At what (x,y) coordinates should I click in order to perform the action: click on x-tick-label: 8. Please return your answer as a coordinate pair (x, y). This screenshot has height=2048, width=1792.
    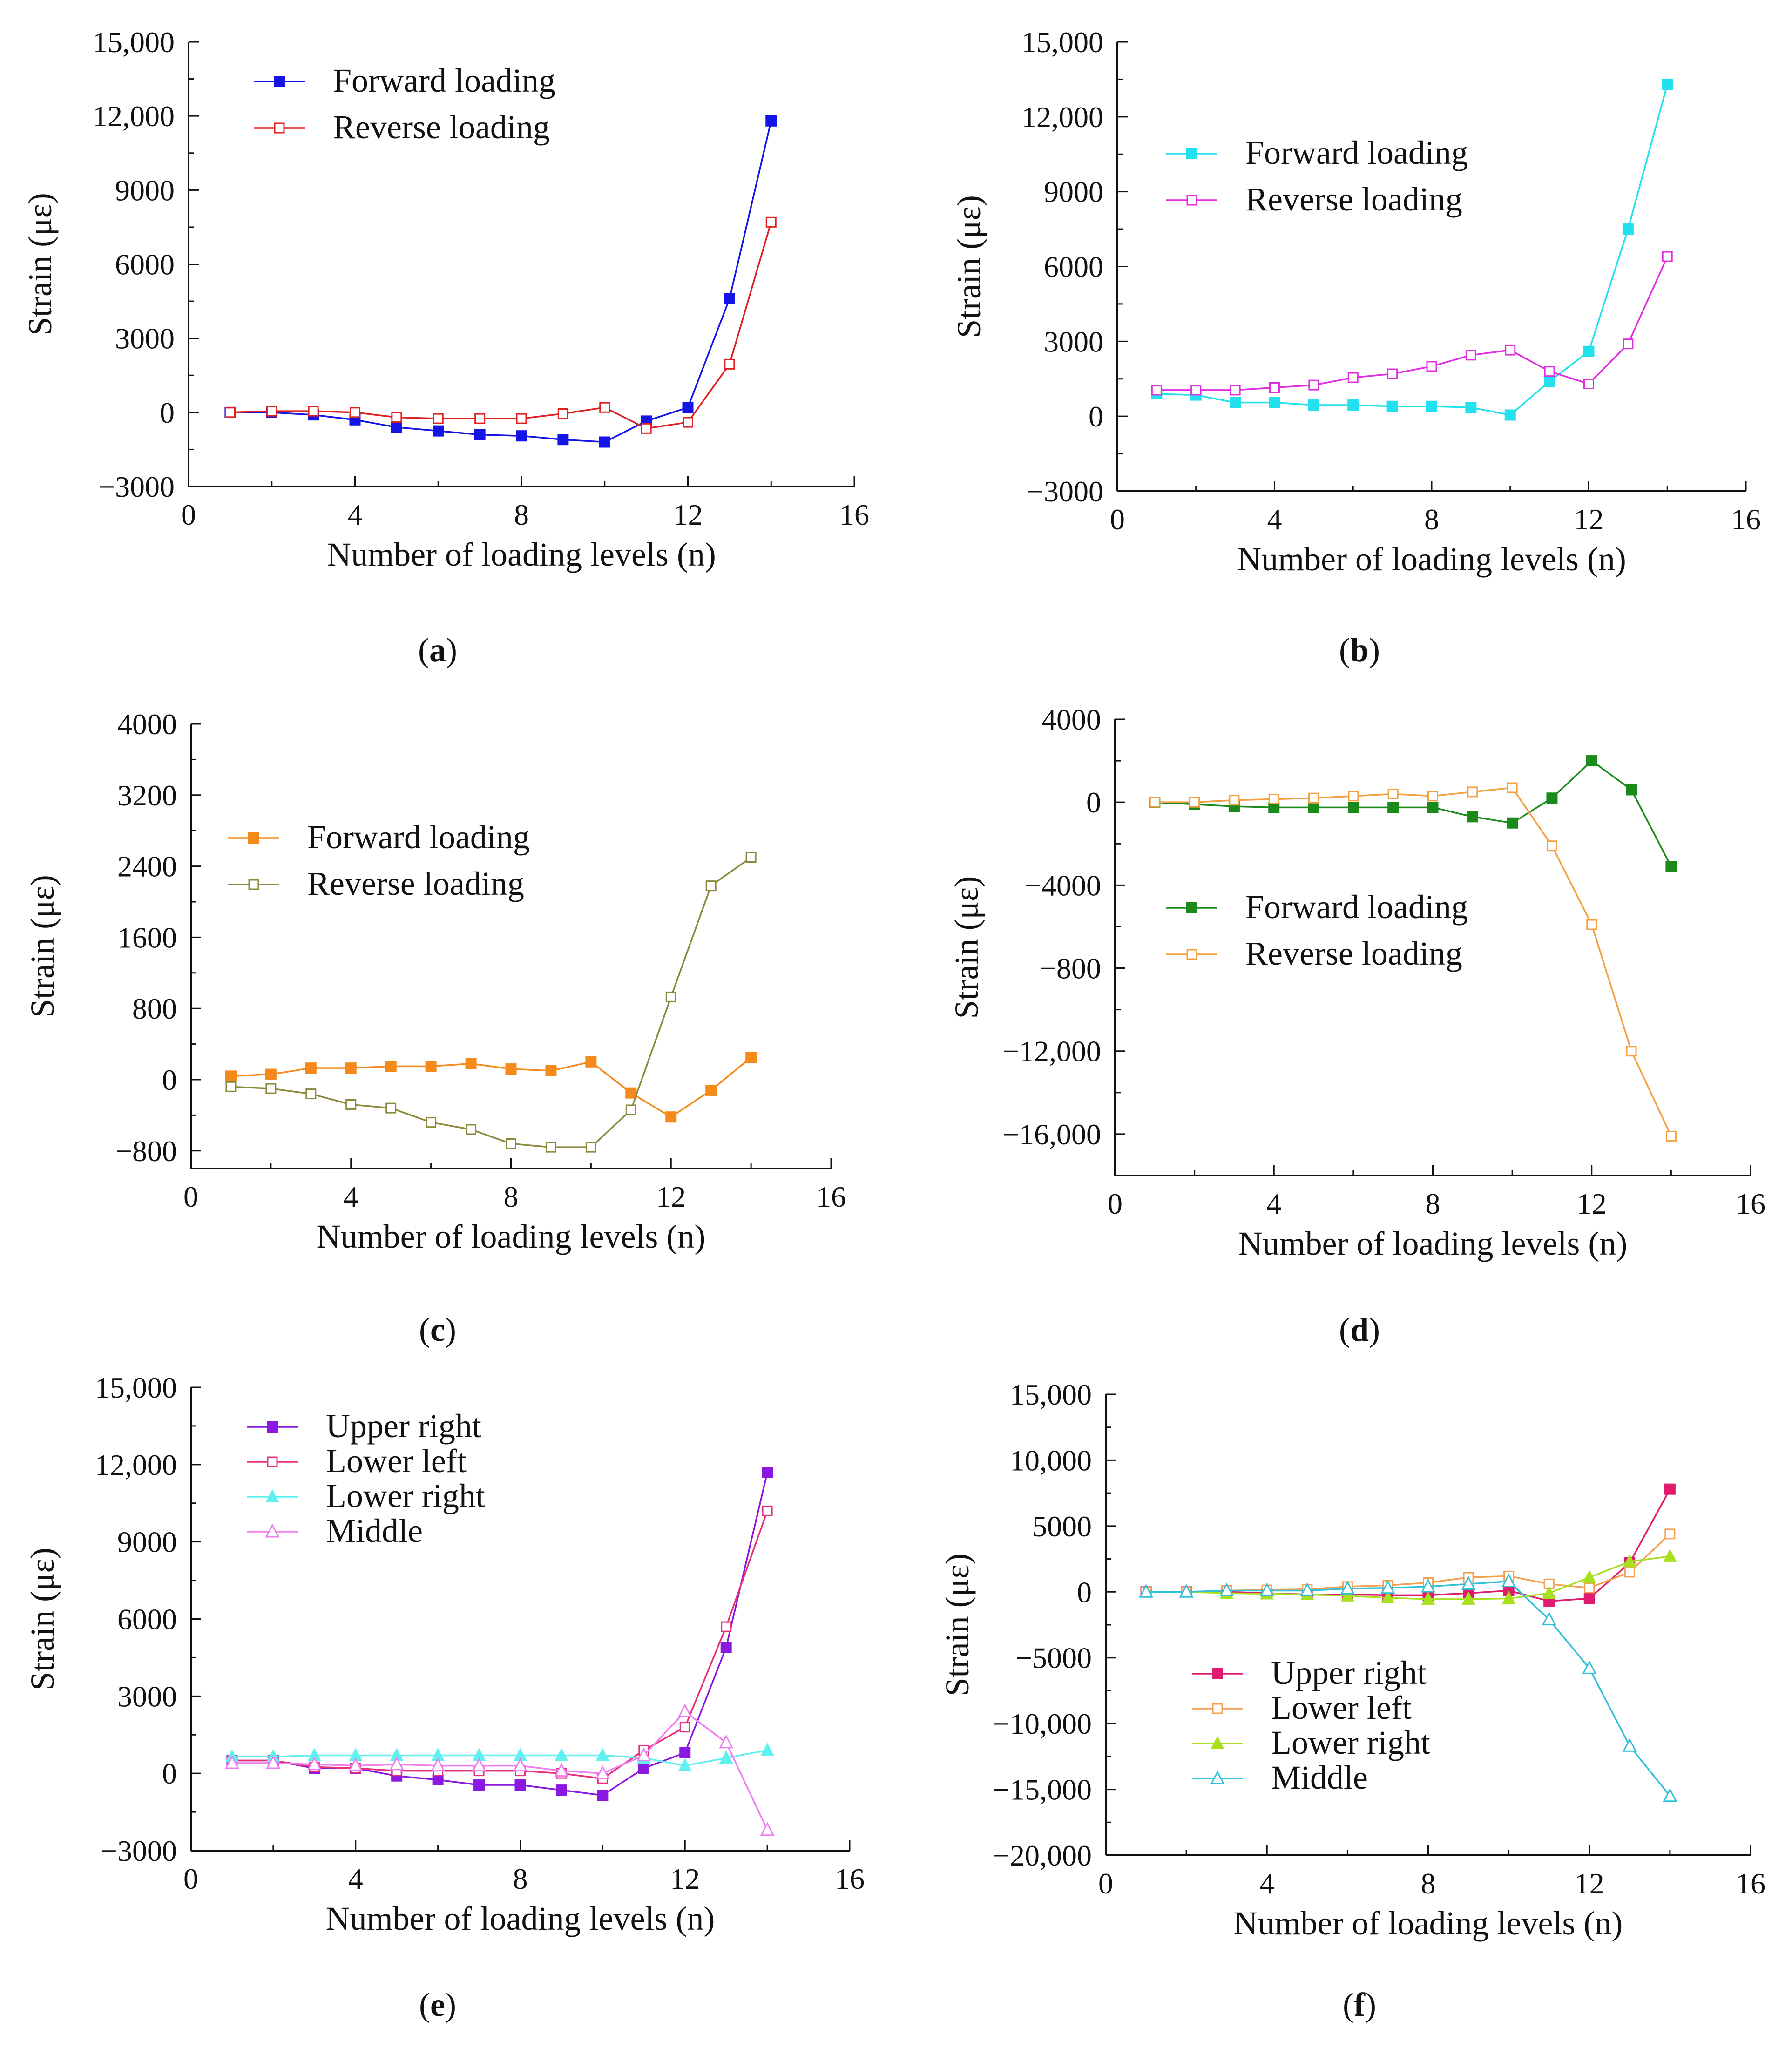
    Looking at the image, I should click on (1431, 519).